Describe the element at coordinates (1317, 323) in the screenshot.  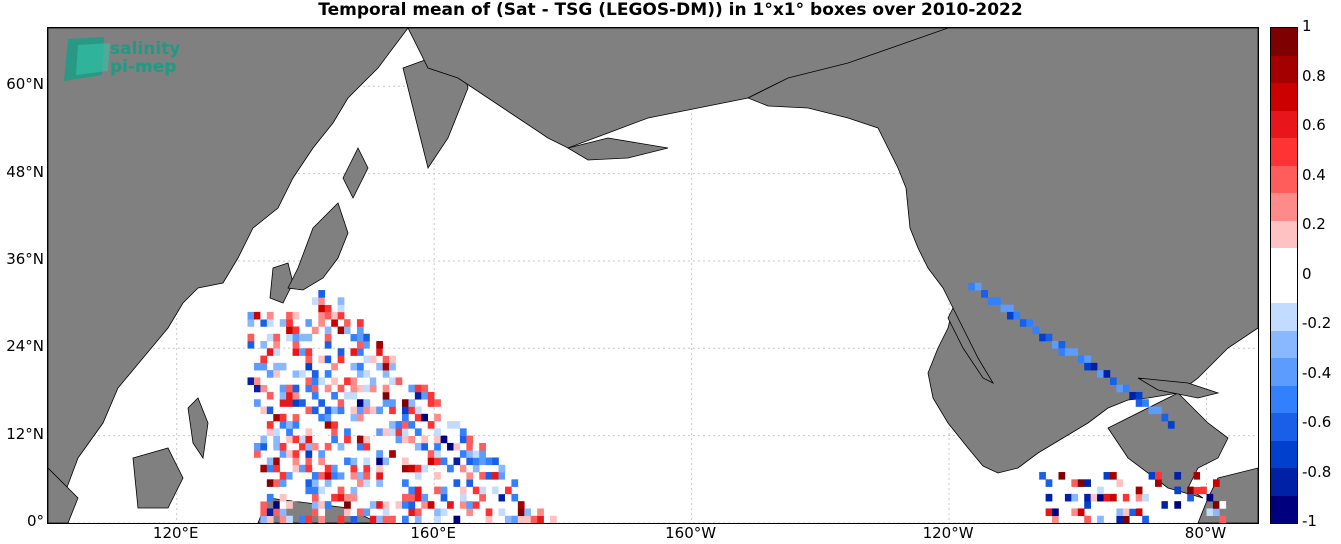
I see `colorbar-label-6: -0.2` at that location.